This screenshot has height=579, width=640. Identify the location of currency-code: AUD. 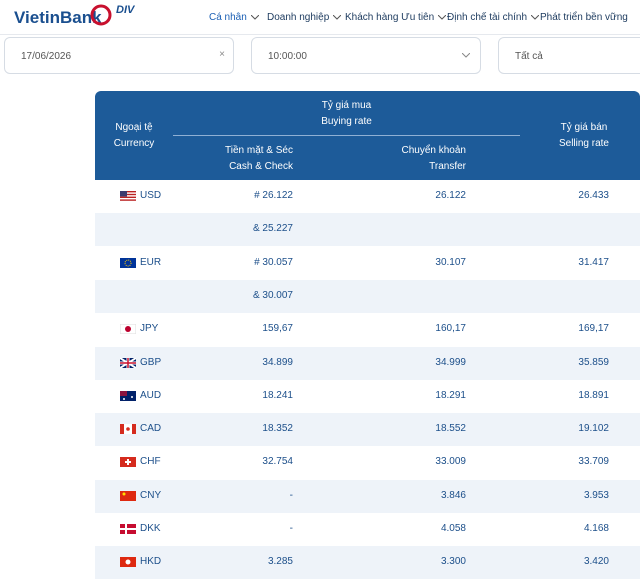
(151, 395).